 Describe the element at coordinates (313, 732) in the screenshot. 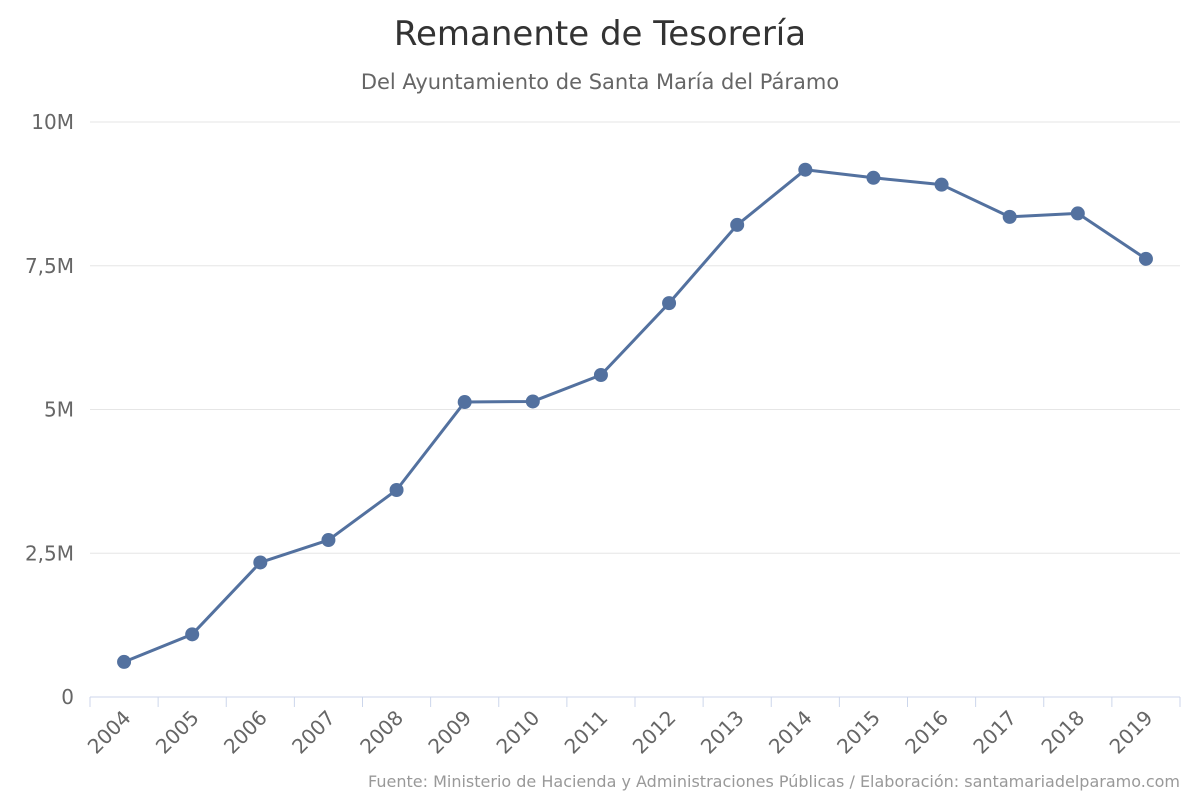

I see `x-tick-label: 2007` at that location.